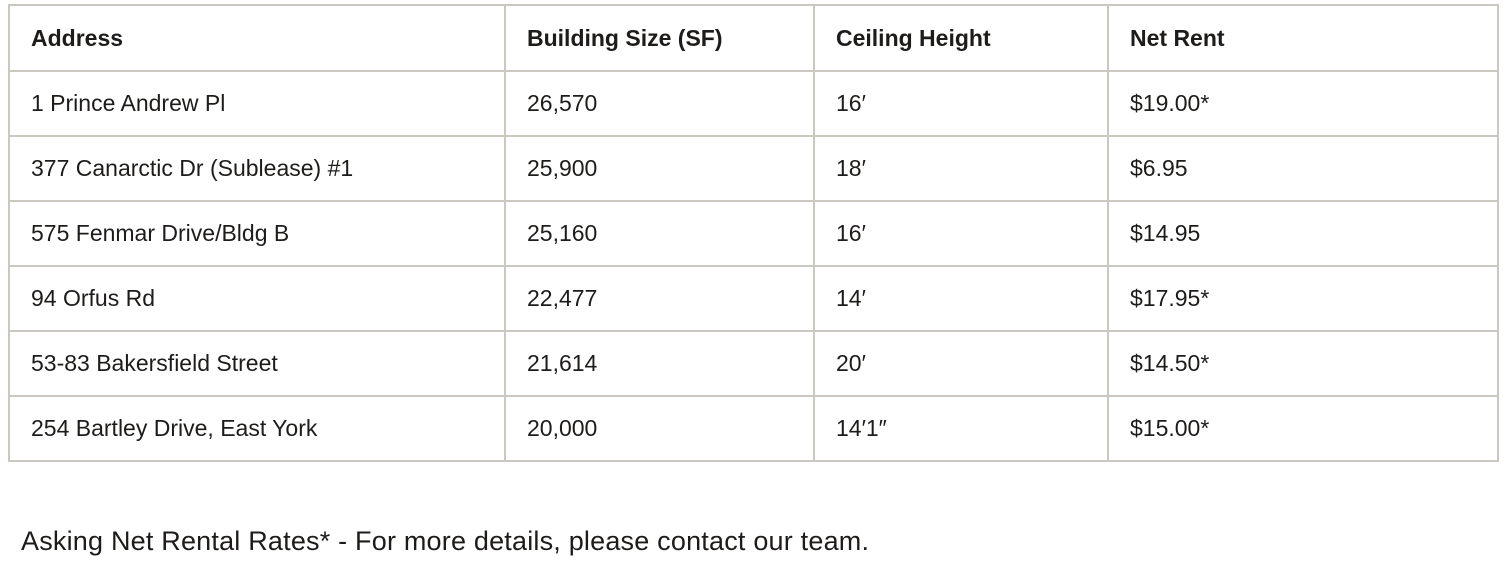  Describe the element at coordinates (257, 298) in the screenshot. I see `cell-address: 94 Orfus Rd` at that location.